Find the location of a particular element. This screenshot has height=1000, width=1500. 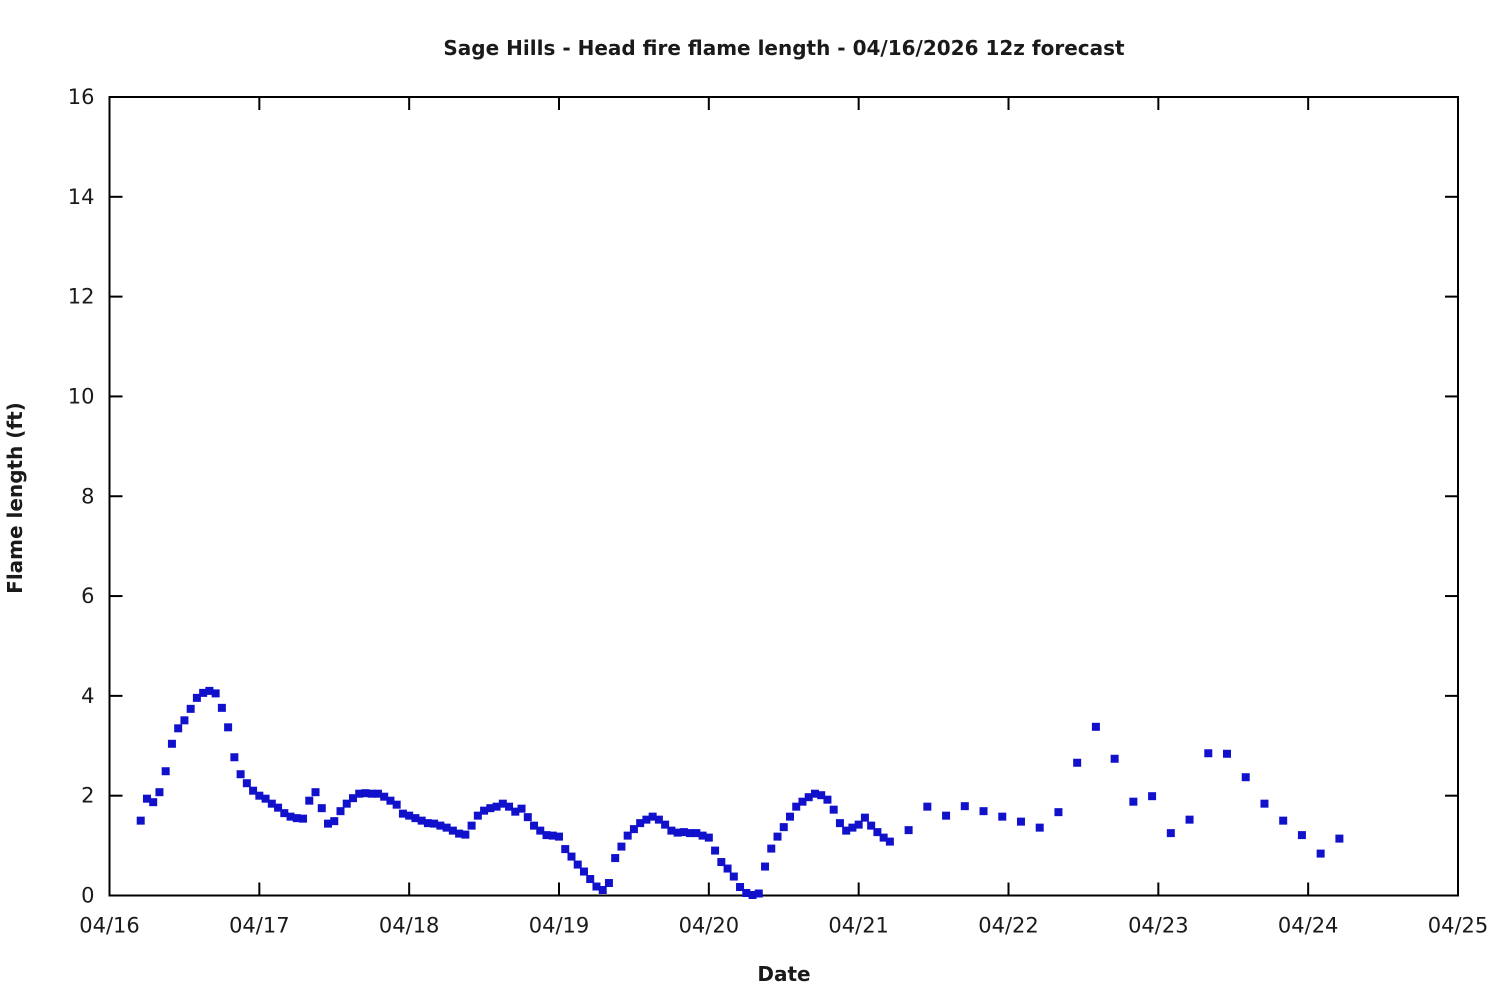

y-tick-label: 2 is located at coordinates (87, 796).